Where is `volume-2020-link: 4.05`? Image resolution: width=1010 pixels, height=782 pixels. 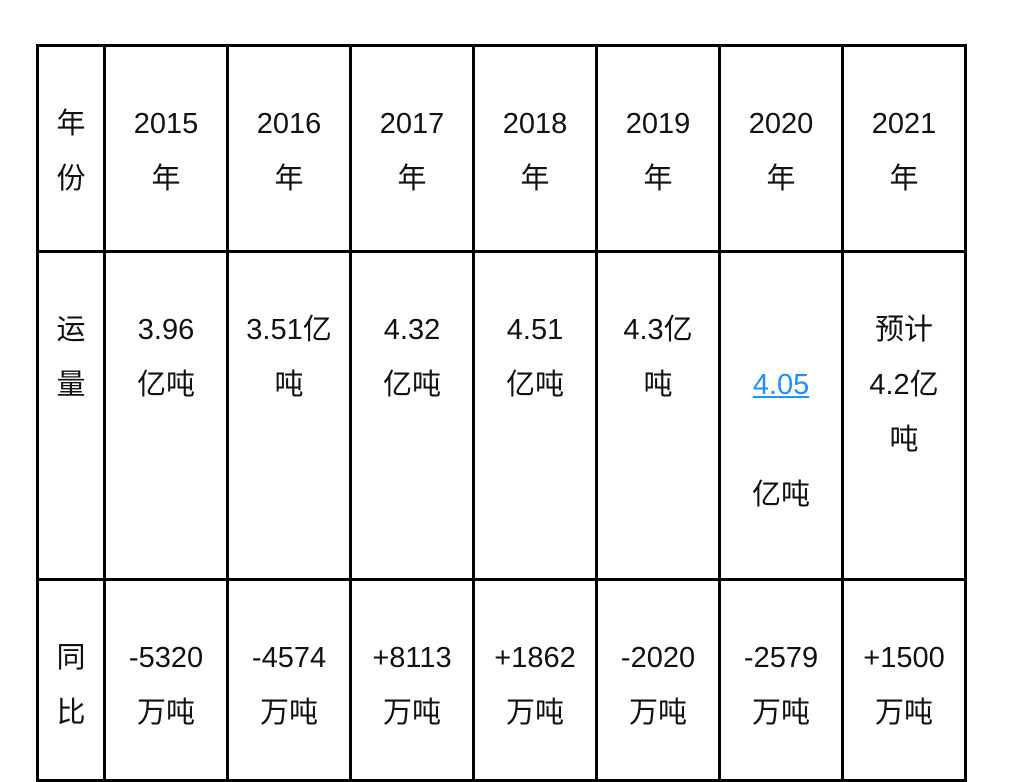 volume-2020-link: 4.05 is located at coordinates (781, 385).